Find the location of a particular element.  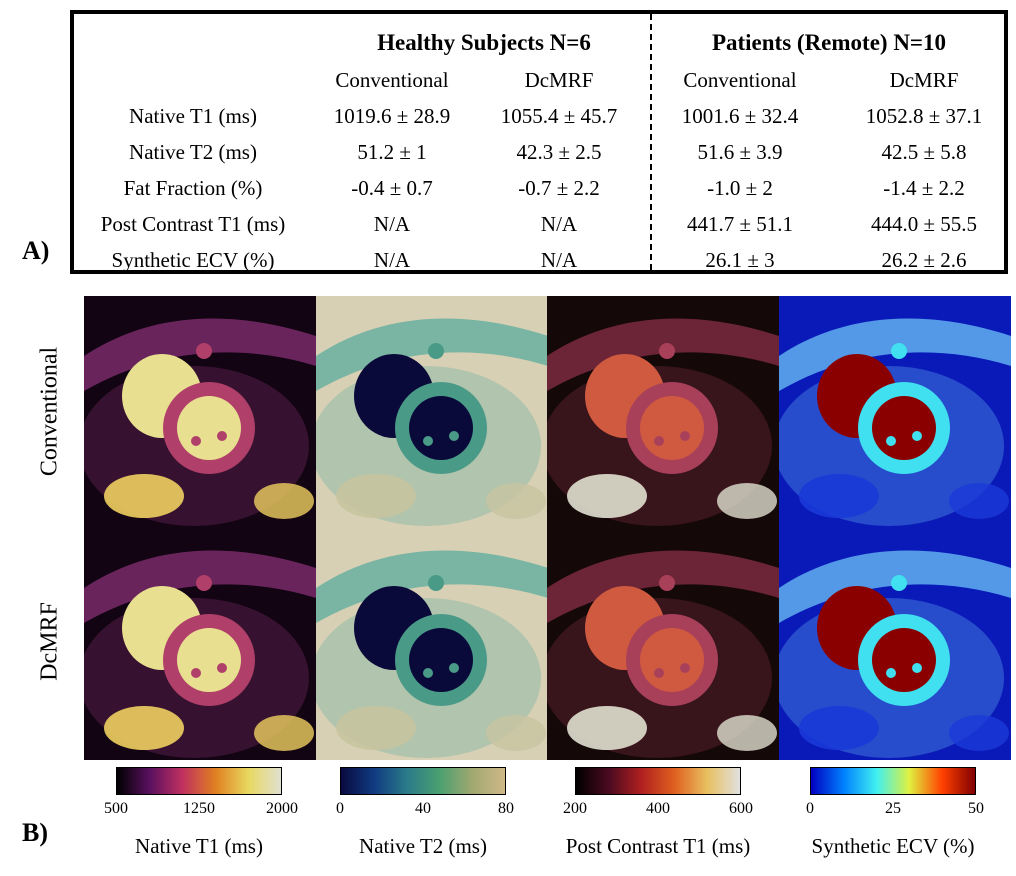

row-title-conventional: Conventional is located at coordinates (49, 411).